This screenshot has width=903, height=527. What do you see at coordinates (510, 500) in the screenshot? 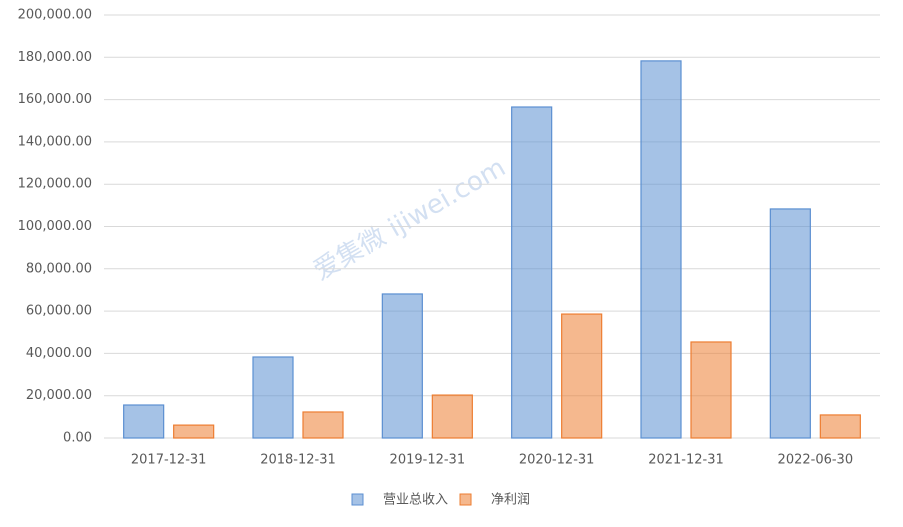
I see `legend-label: 净利润` at bounding box center [510, 500].